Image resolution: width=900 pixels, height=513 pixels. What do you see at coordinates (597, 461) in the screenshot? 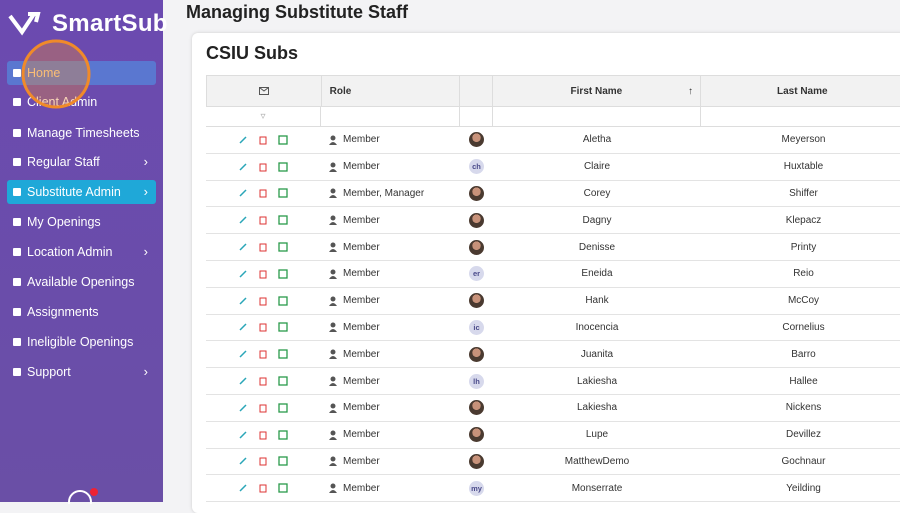
I see `first-name: MatthewDemo` at bounding box center [597, 461].